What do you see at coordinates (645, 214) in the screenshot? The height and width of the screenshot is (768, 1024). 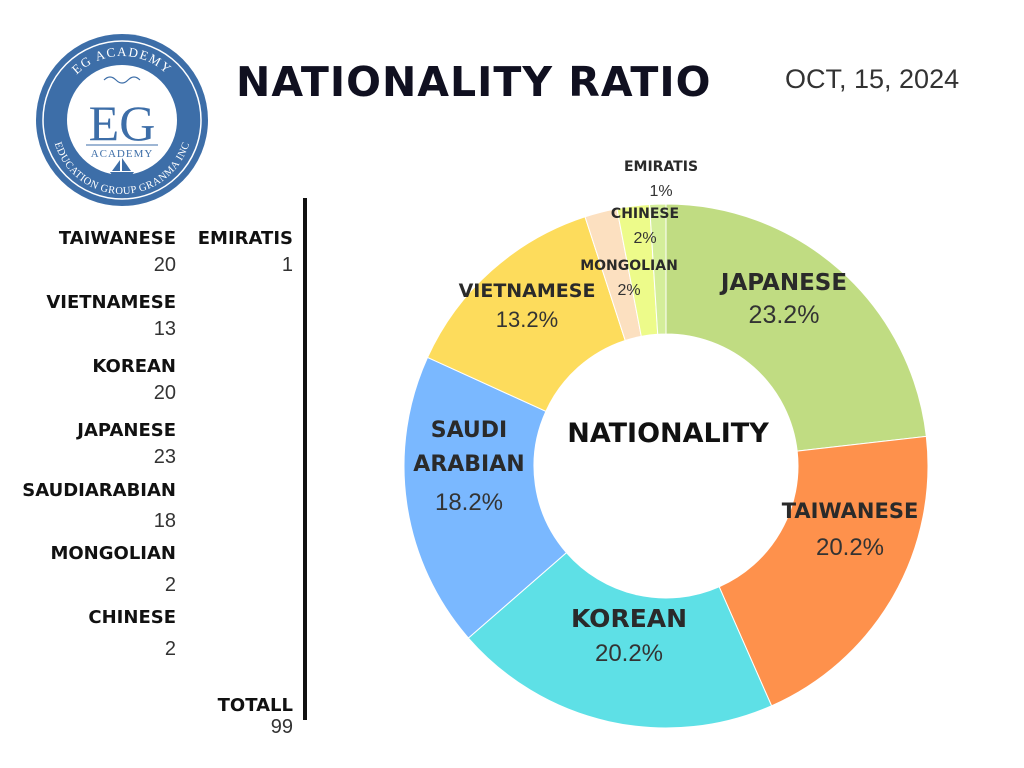 I see `slice-label-chinese: CHINESE` at bounding box center [645, 214].